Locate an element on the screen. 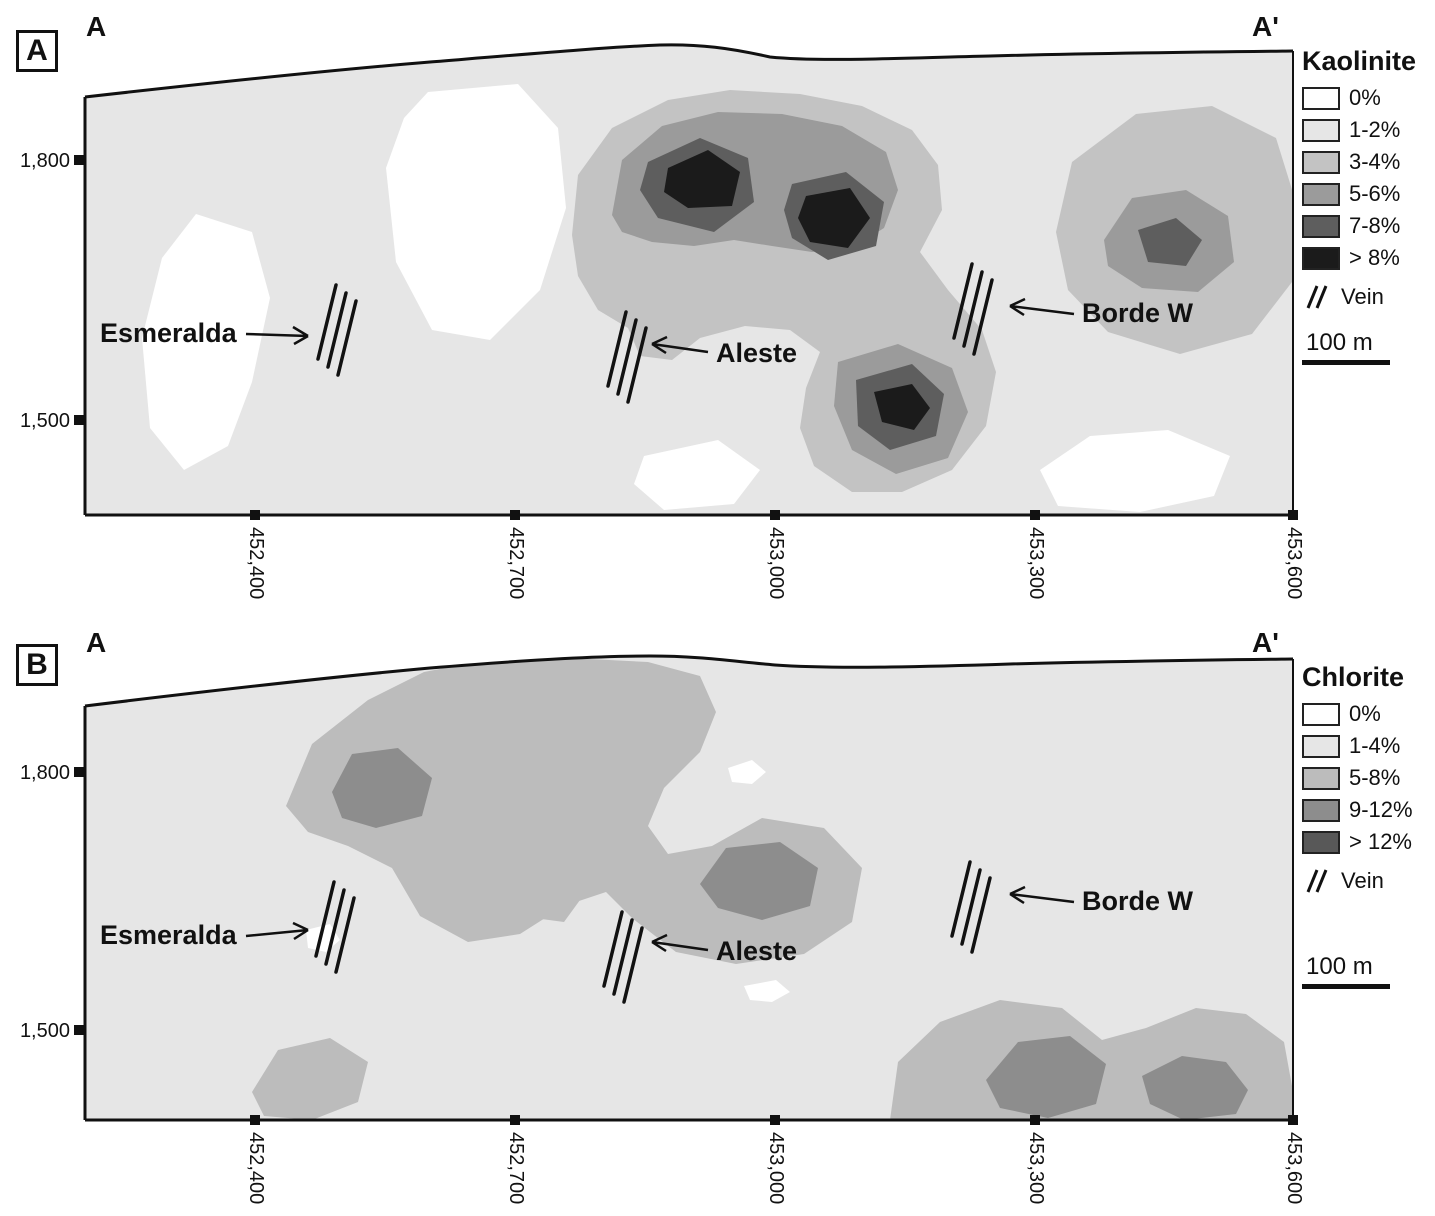 The width and height of the screenshot is (1435, 1216). kaolinite-7-8pct-zone is located at coordinates (1170, 242).